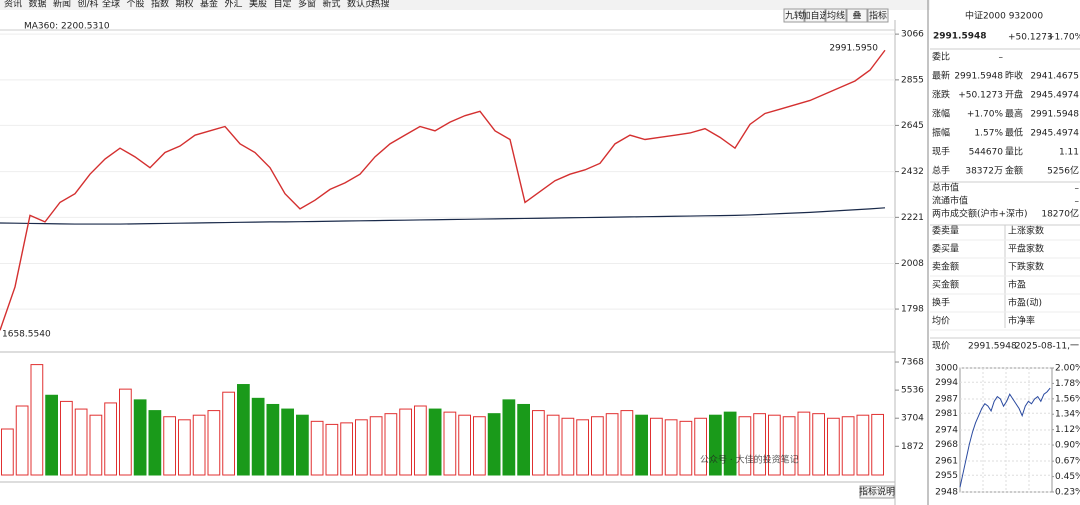  I want to click on tool-label: 叠, so click(856, 16).